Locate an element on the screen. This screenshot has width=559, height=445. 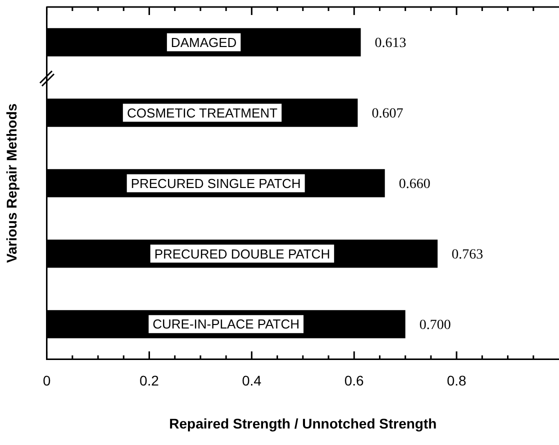
y-tick-label: DAMAGED is located at coordinates (203, 42).